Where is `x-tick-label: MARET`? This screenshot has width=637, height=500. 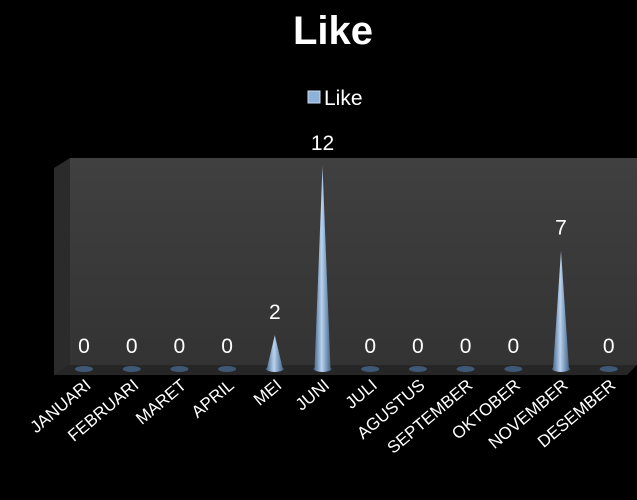
x-tick-label: MARET is located at coordinates (161, 402).